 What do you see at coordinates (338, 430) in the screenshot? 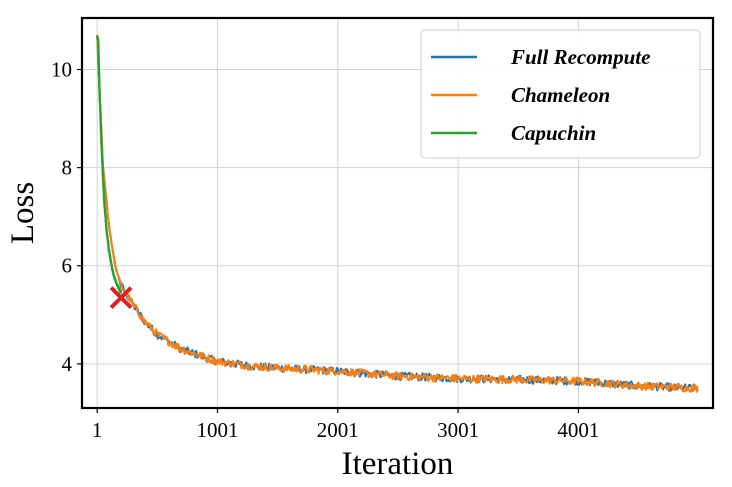
I see `x-tick-label: 2001` at bounding box center [338, 430].